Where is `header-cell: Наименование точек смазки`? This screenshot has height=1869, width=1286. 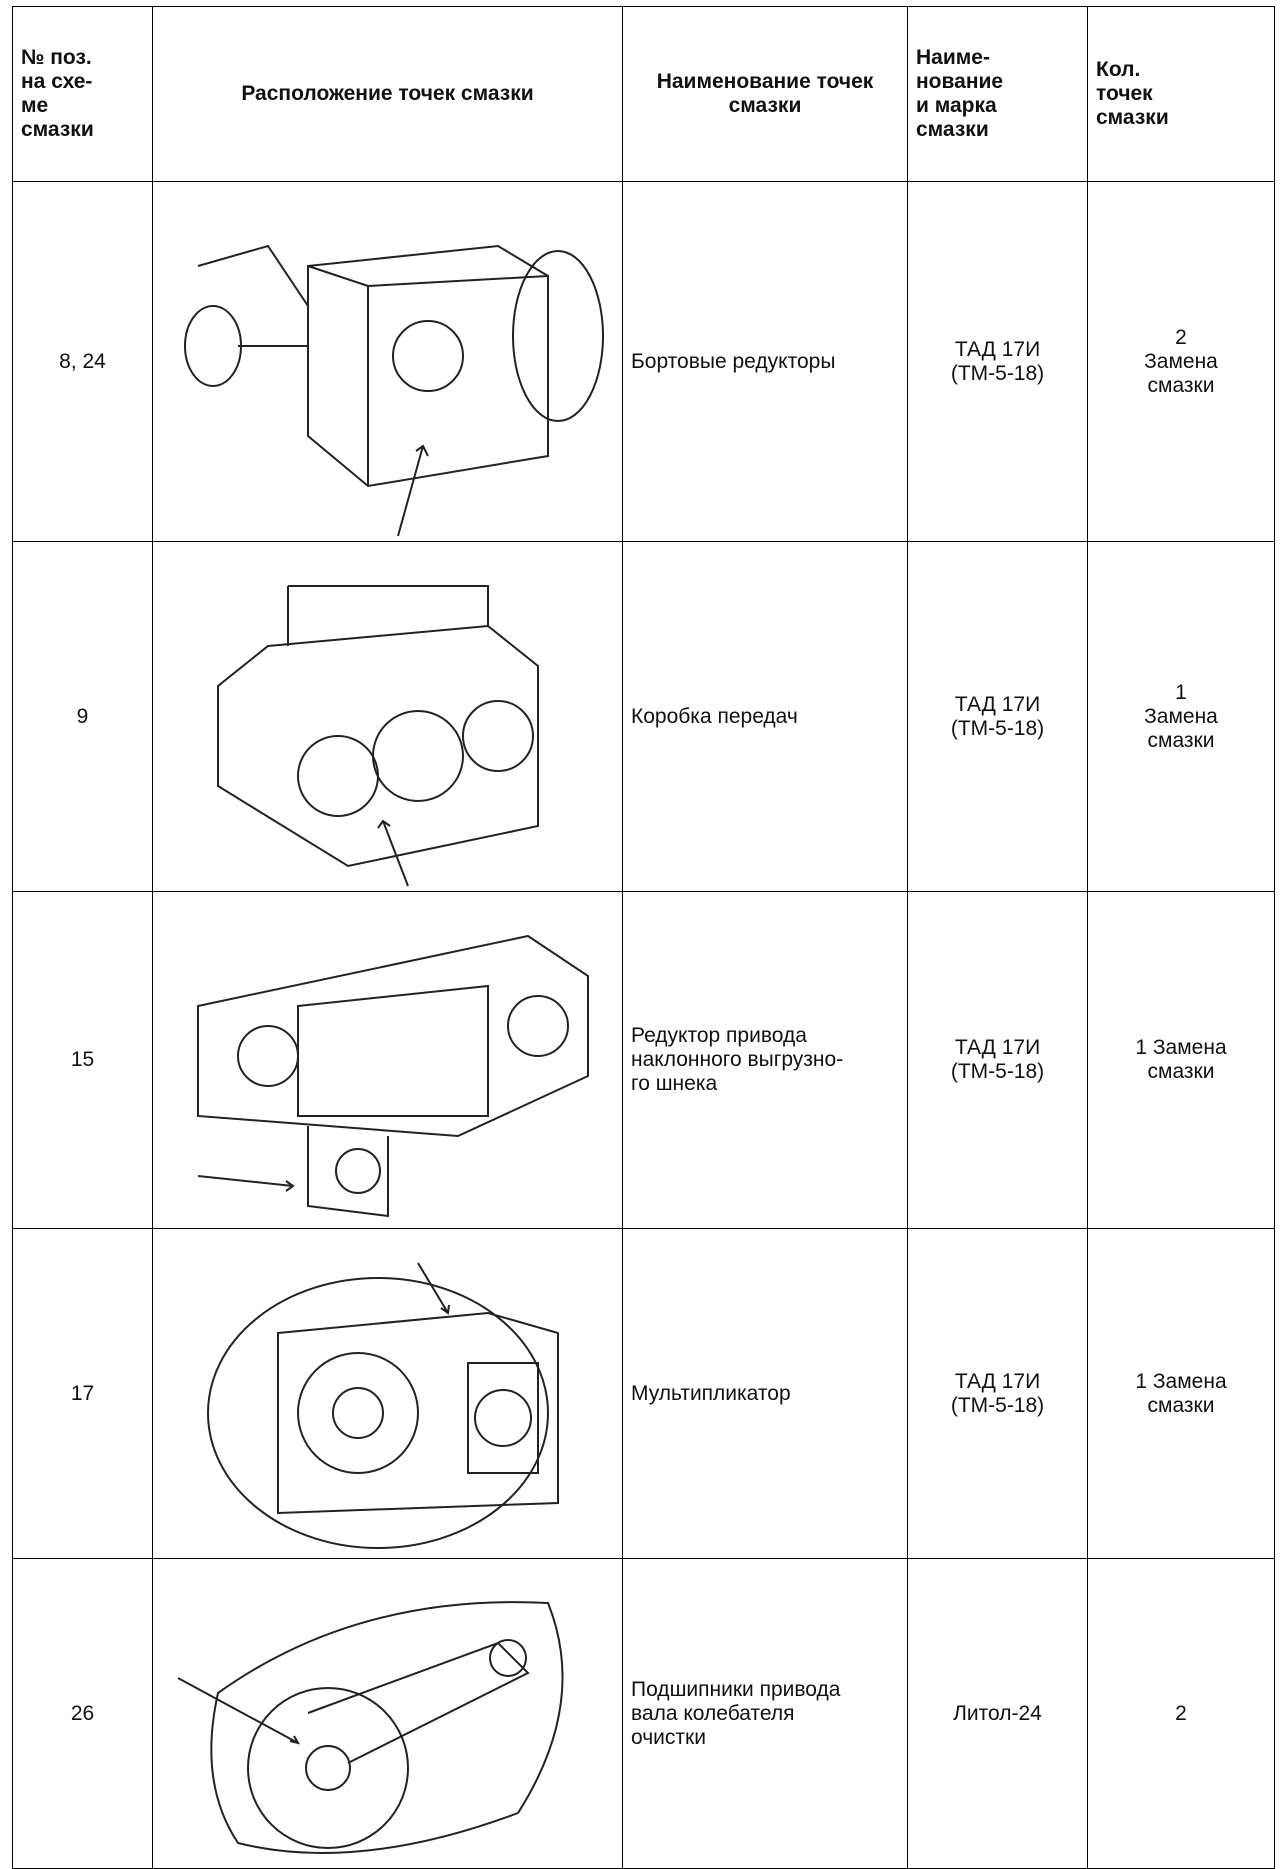 header-cell: Наименование точек смазки is located at coordinates (765, 94).